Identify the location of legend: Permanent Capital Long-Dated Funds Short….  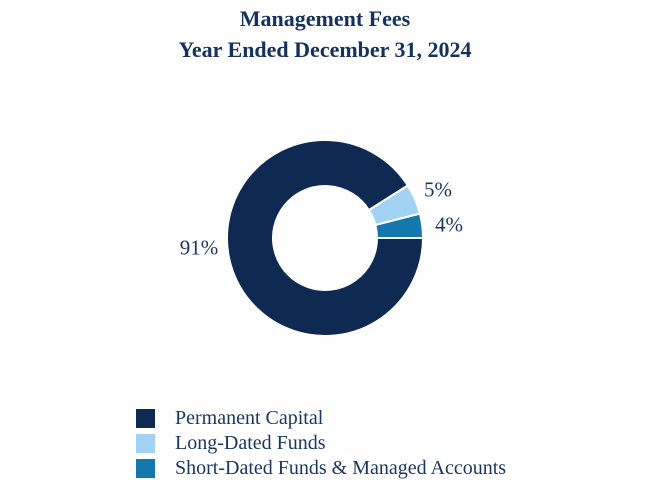
(321, 443).